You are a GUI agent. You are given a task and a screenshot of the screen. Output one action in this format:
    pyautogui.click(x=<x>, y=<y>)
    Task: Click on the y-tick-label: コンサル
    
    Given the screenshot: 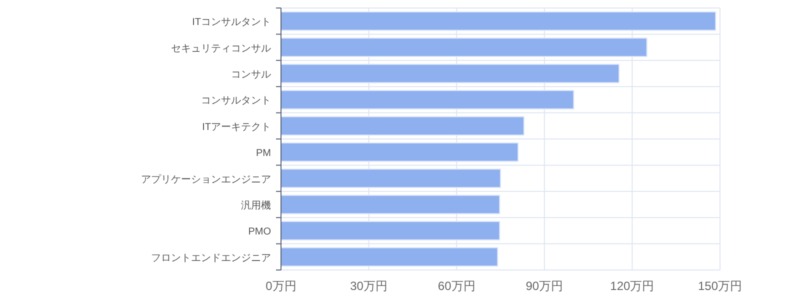 What is the action you would take?
    pyautogui.click(x=251, y=75)
    